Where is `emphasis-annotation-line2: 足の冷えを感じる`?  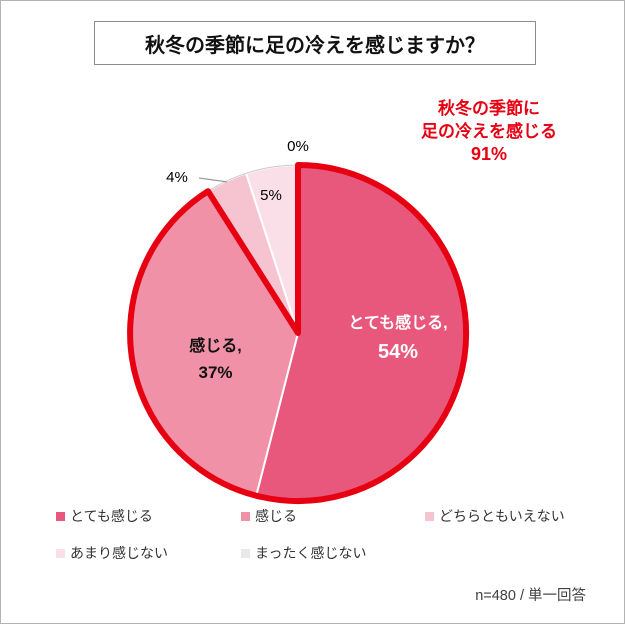 emphasis-annotation-line2: 足の冷えを感じる is located at coordinates (489, 131).